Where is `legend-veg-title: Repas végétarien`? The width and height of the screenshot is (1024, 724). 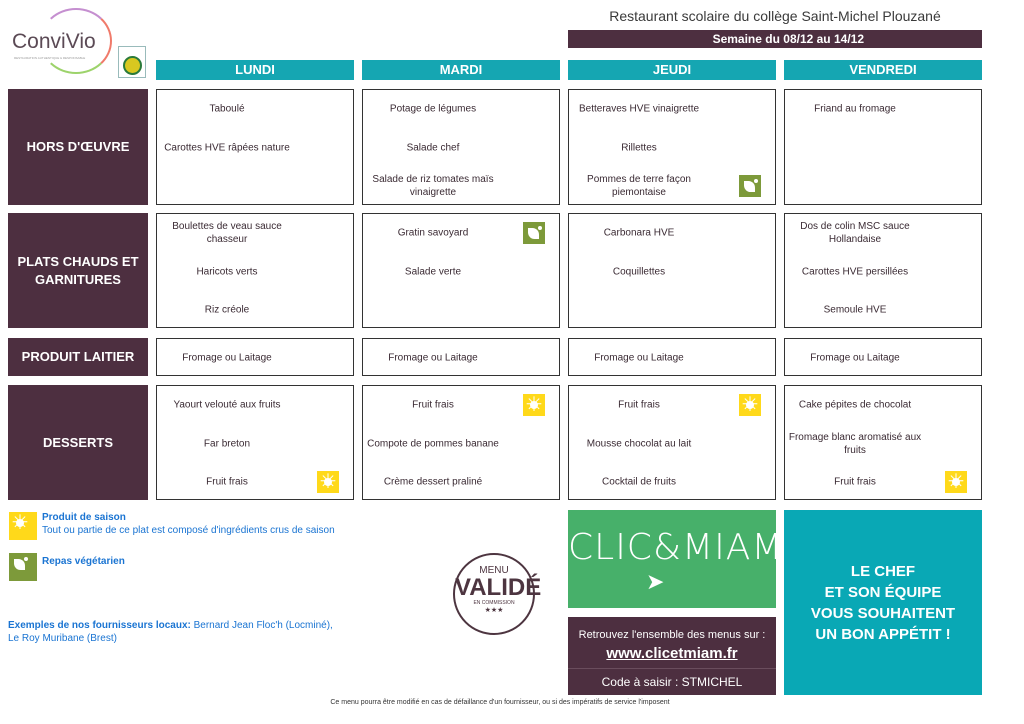 legend-veg-title: Repas végétarien is located at coordinates (83, 561).